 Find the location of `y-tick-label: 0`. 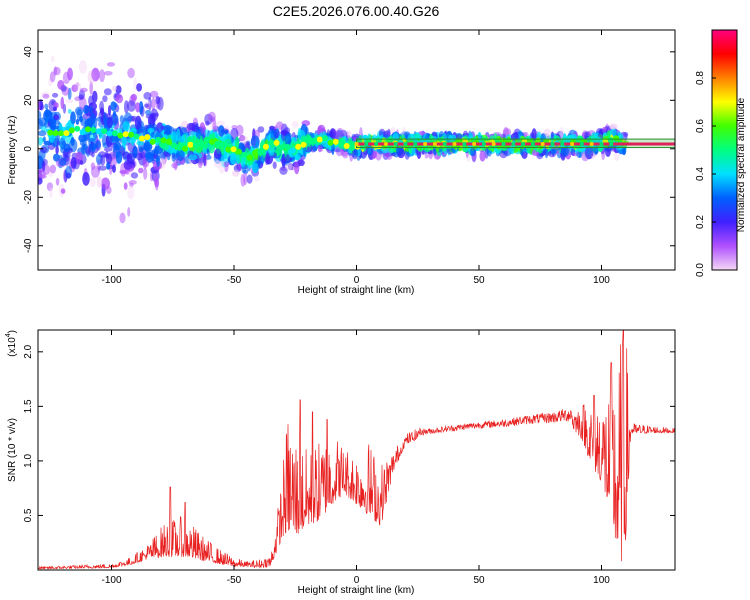

y-tick-label: 0 is located at coordinates (28, 149).